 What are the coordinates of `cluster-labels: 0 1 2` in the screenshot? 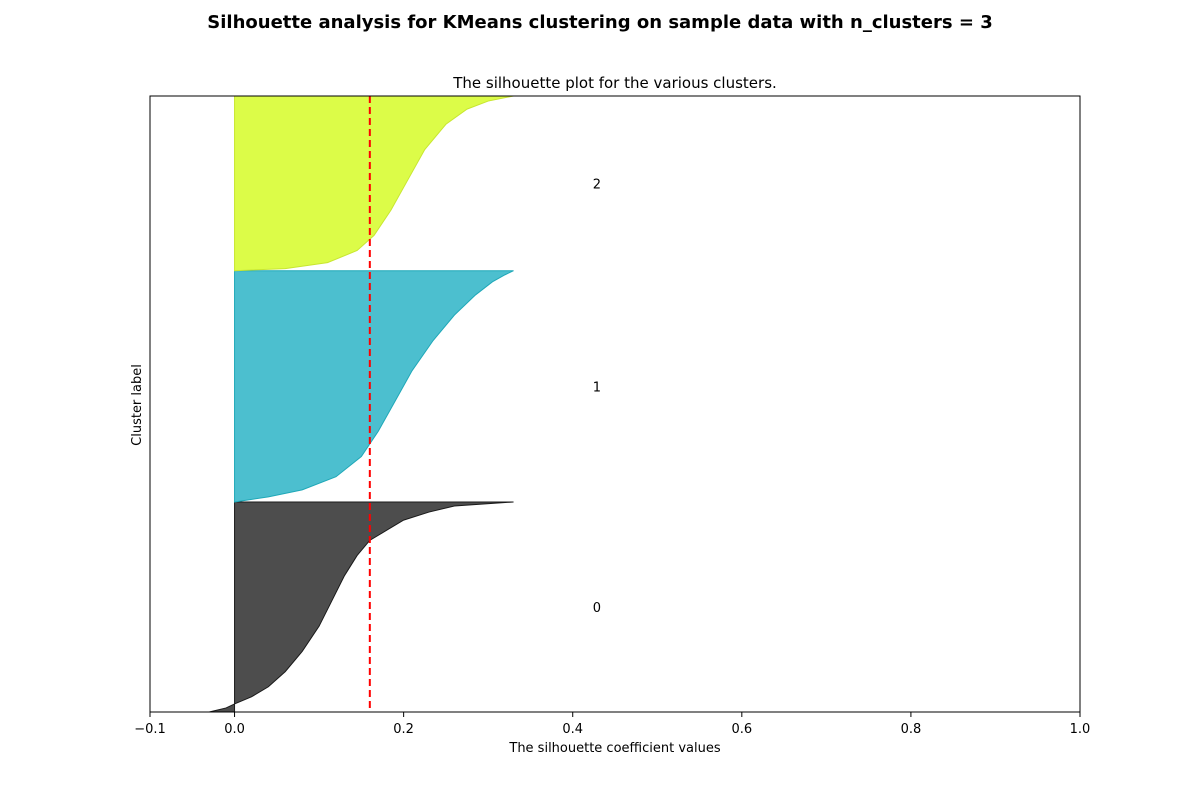 It's located at (597, 396).